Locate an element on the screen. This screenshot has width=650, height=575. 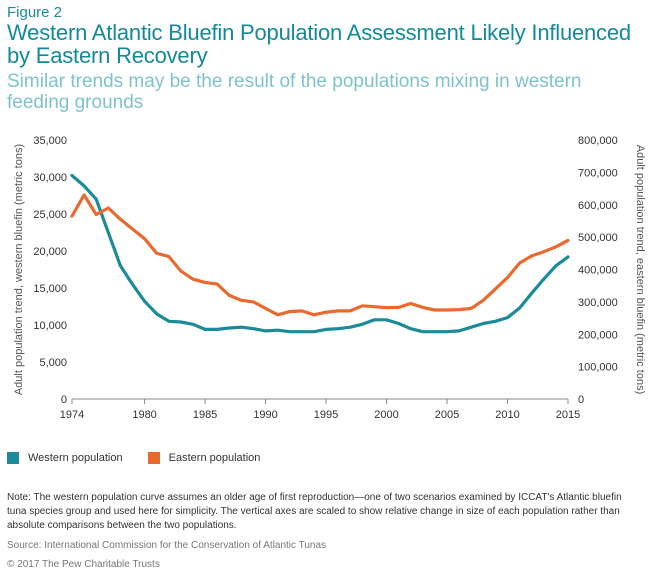
y-tick-label-right: 200,000 is located at coordinates (598, 335).